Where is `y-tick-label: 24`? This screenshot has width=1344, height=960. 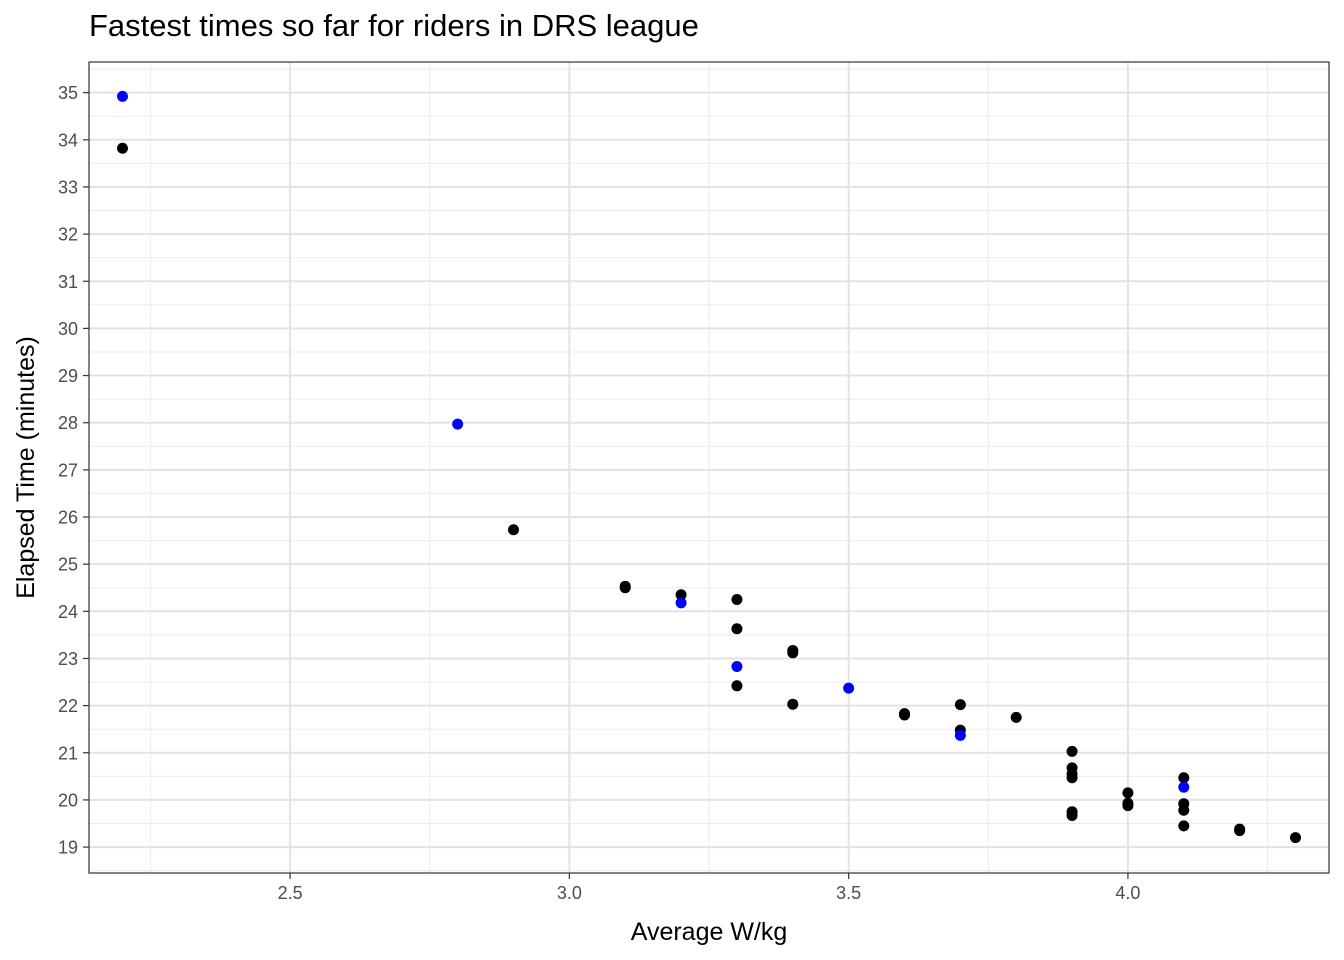
y-tick-label: 24 is located at coordinates (68, 612).